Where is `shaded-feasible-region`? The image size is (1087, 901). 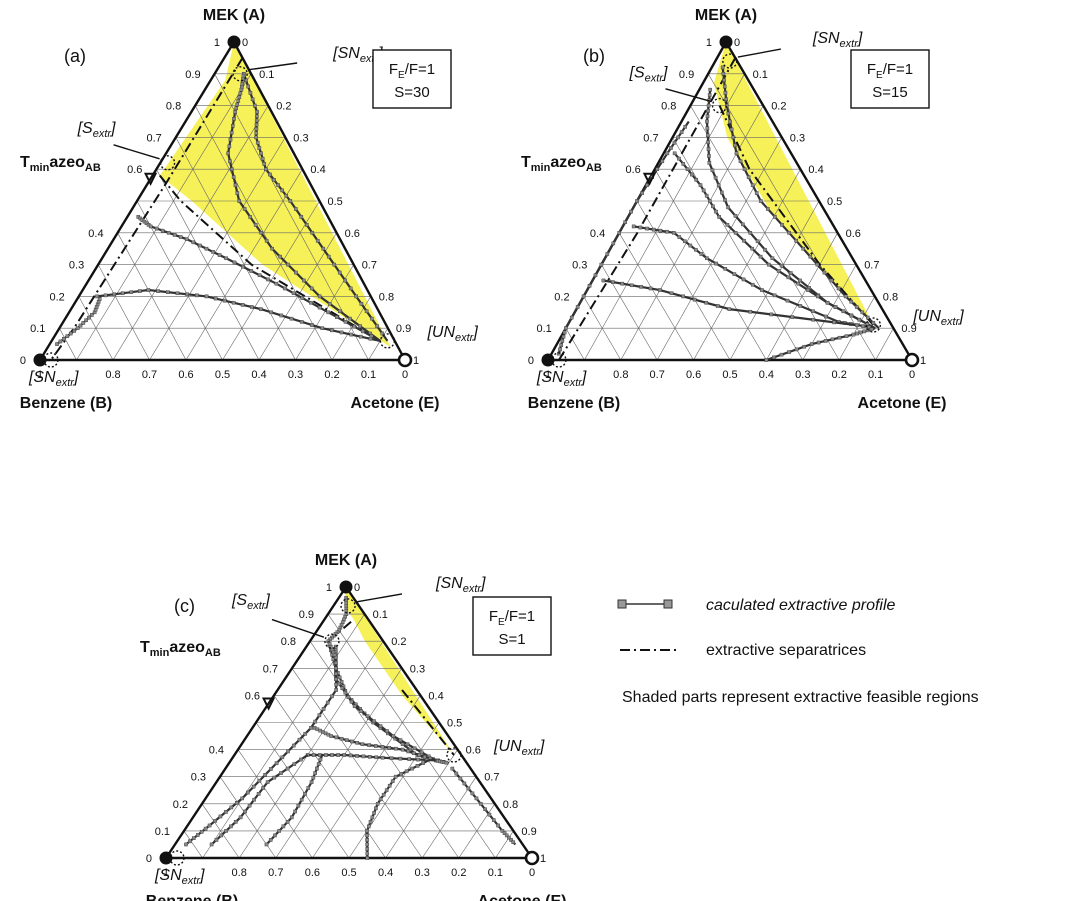
shaded-feasible-region is located at coordinates (793, 184).